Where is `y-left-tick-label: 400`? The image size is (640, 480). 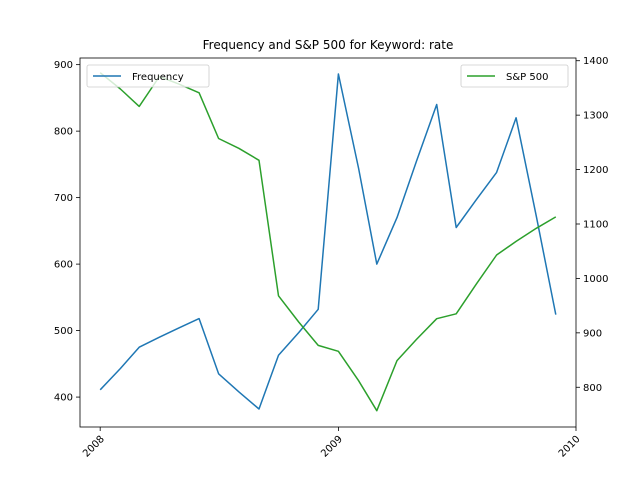 y-left-tick-label: 400 is located at coordinates (63, 398).